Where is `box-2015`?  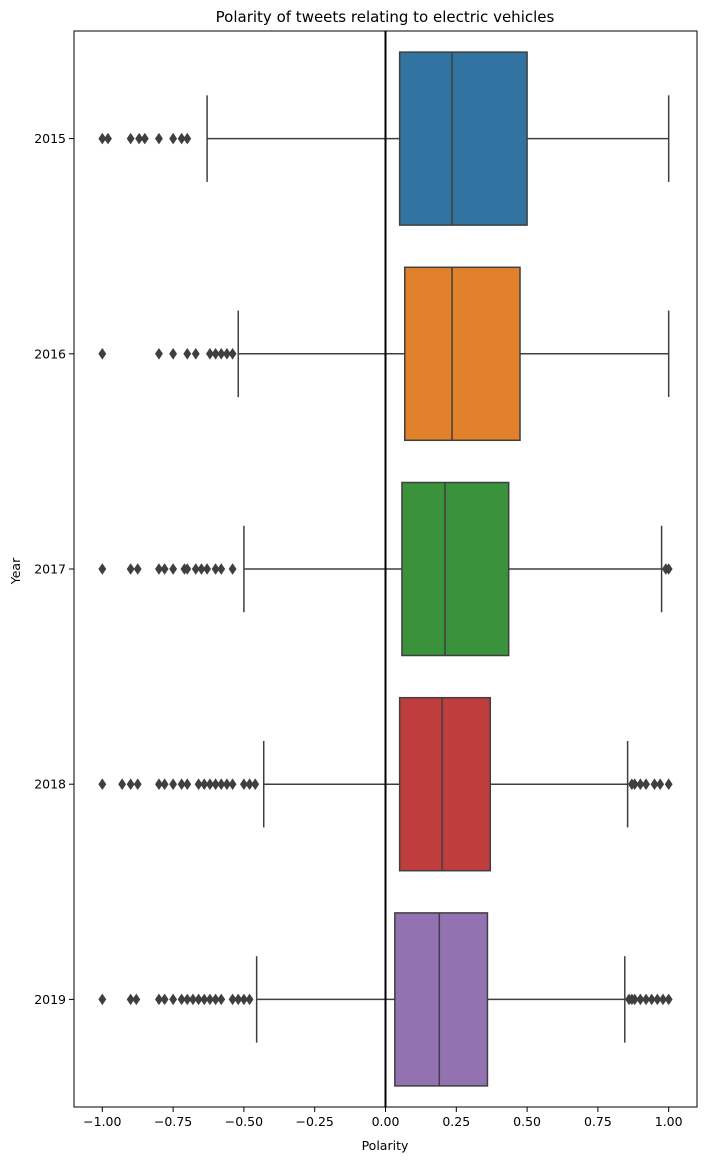
box-2015 is located at coordinates (384, 138).